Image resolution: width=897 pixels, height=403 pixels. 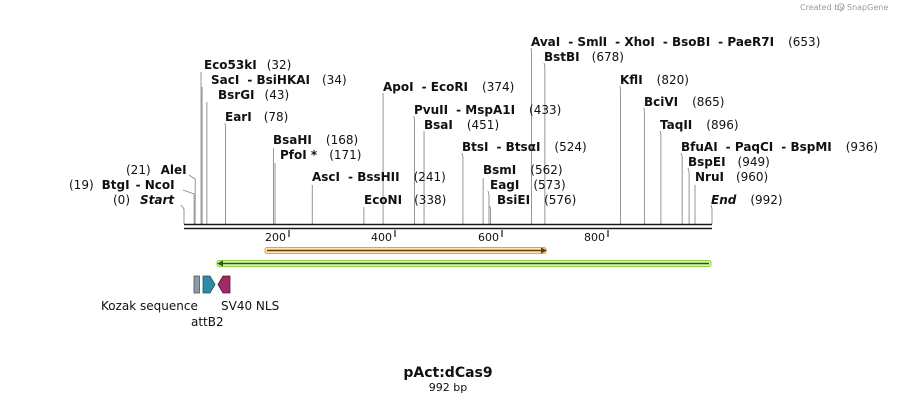 I want to click on site-bsmi: BsmI (562), so click(x=523, y=170).